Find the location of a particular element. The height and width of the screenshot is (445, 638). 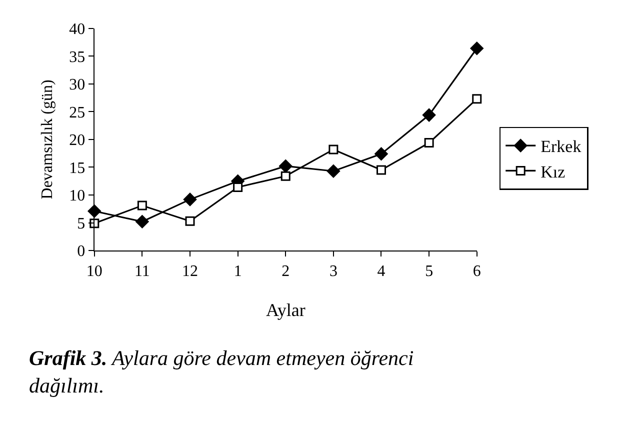

x-tick-label: 11 is located at coordinates (142, 271).